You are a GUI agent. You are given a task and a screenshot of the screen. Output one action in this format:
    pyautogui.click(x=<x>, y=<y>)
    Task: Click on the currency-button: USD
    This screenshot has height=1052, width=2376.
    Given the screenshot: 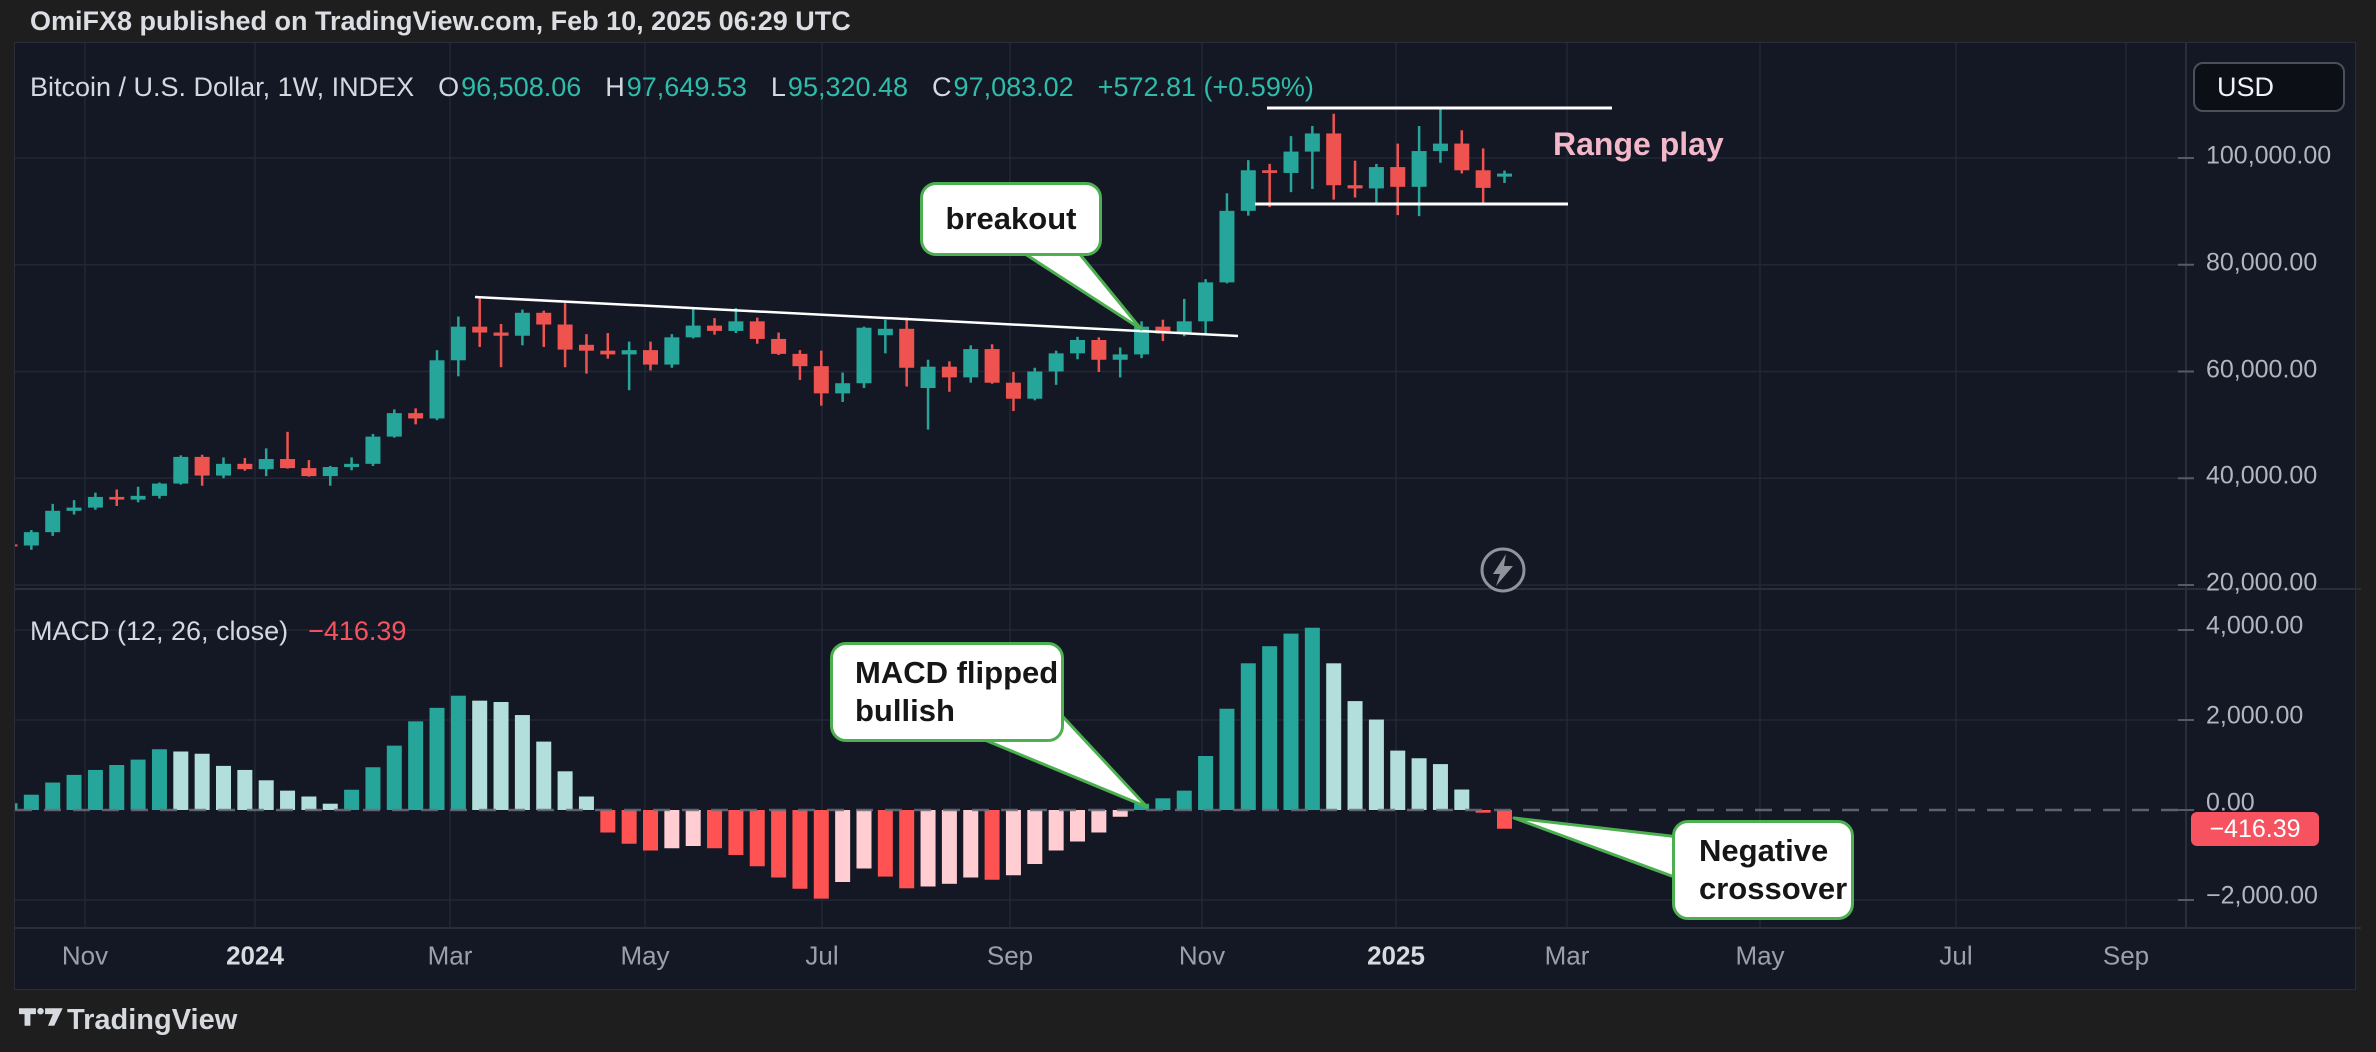 What is the action you would take?
    pyautogui.click(x=2269, y=87)
    